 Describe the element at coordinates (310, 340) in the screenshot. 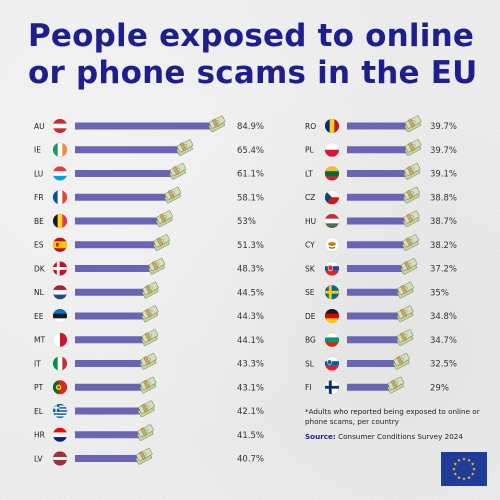

I see `country-code-bg: BG` at that location.